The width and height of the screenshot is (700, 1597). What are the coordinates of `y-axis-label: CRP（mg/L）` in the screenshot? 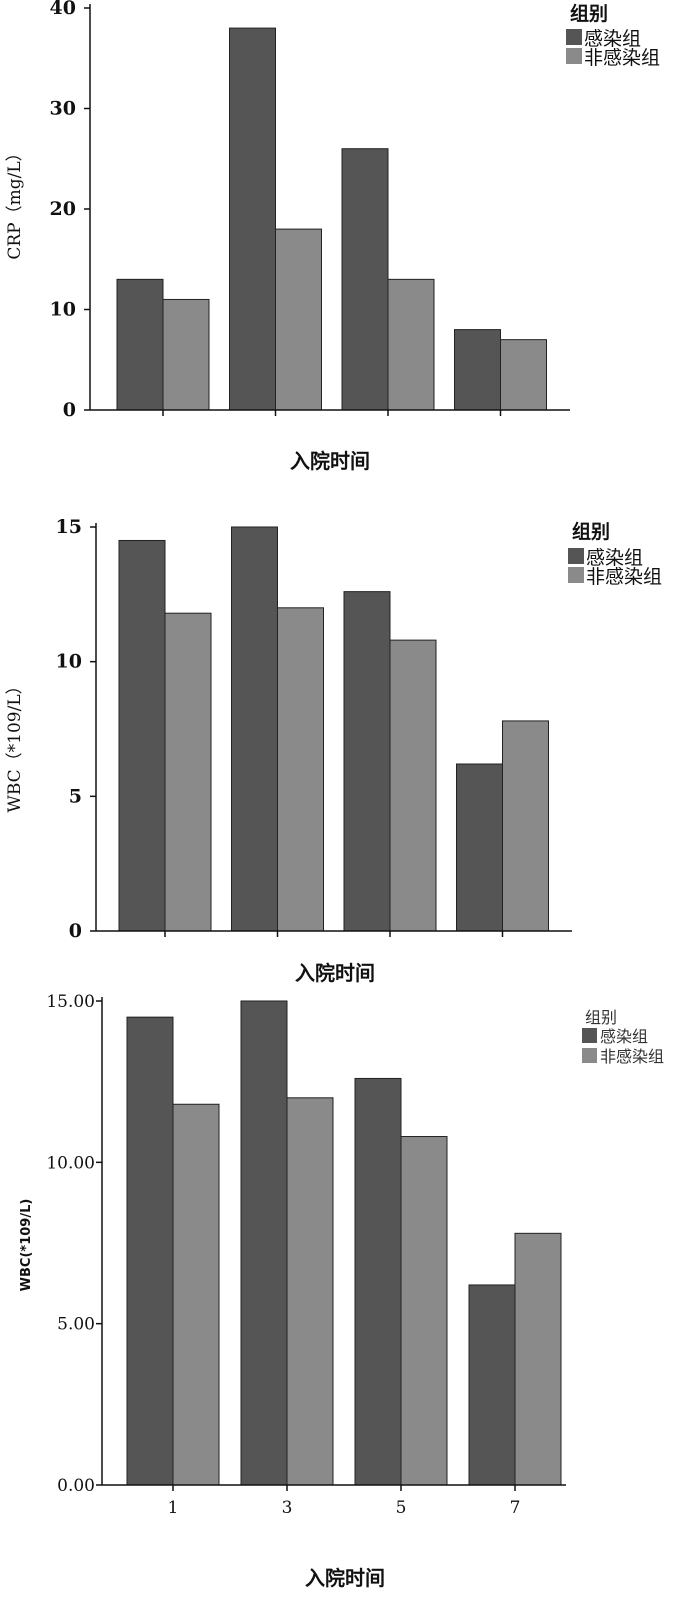 It's located at (15, 201).